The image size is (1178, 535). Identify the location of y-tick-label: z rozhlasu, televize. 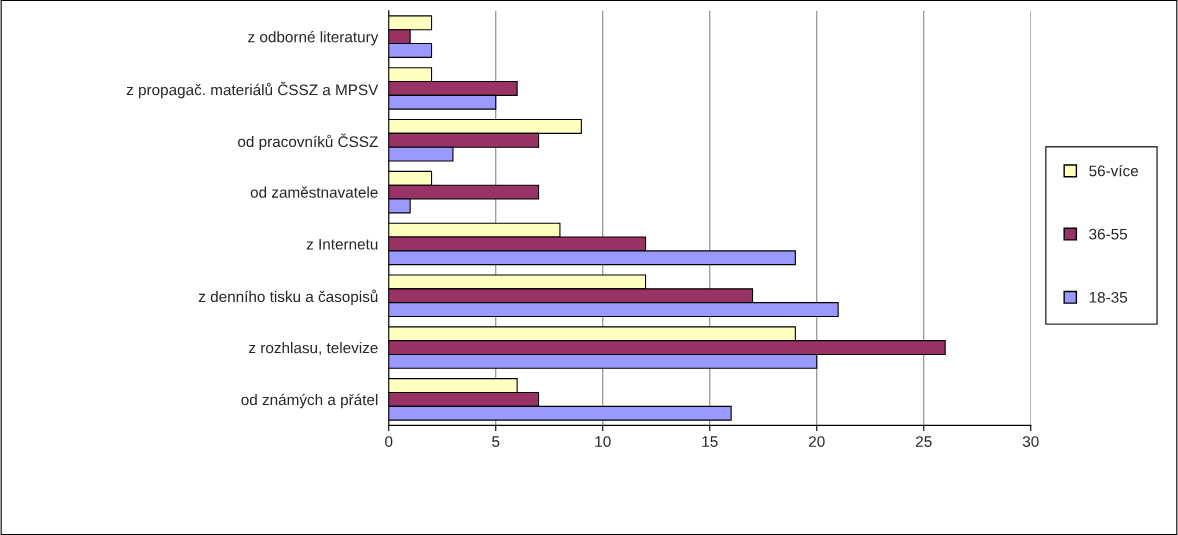
(313, 349).